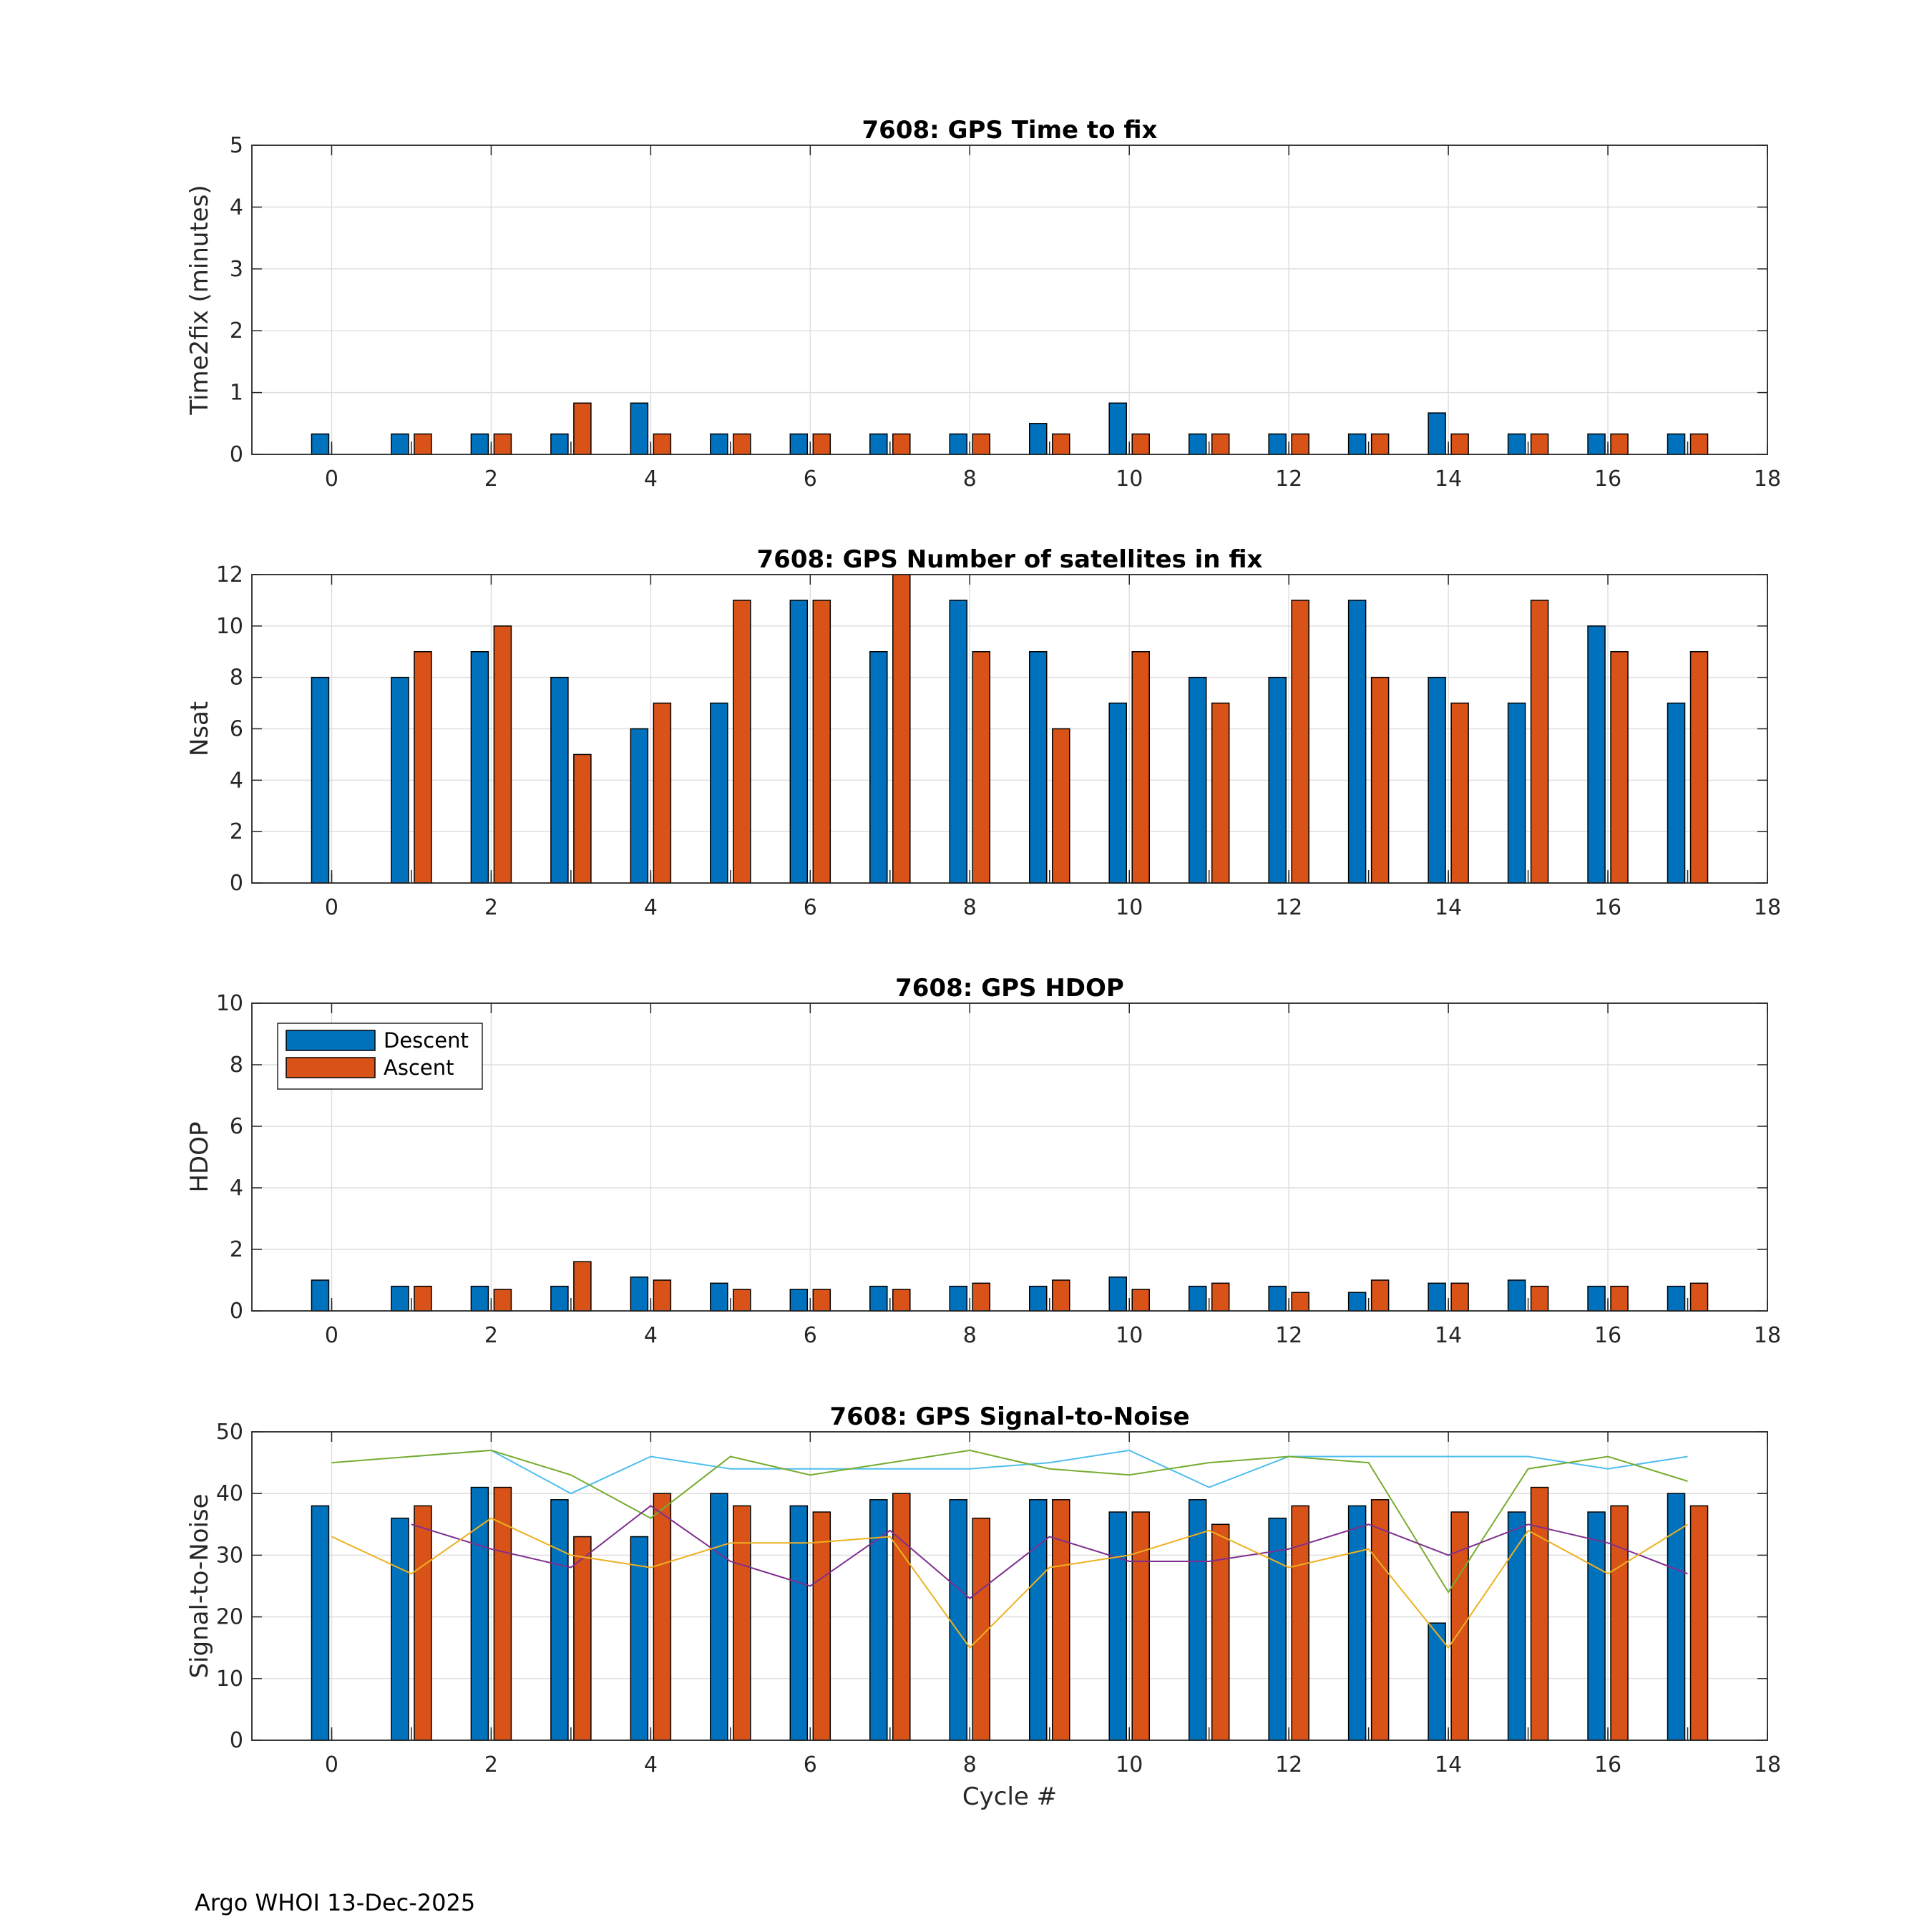 This screenshot has width=1932, height=1932. I want to click on x-tick-label: 18, so click(1767, 1764).